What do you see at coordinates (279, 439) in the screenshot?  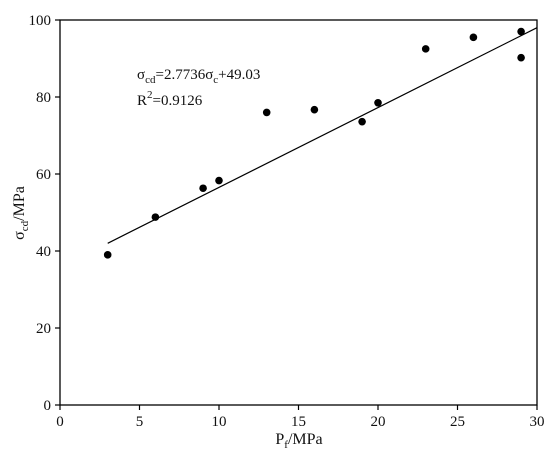 I see `x-axis-label-main: P` at bounding box center [279, 439].